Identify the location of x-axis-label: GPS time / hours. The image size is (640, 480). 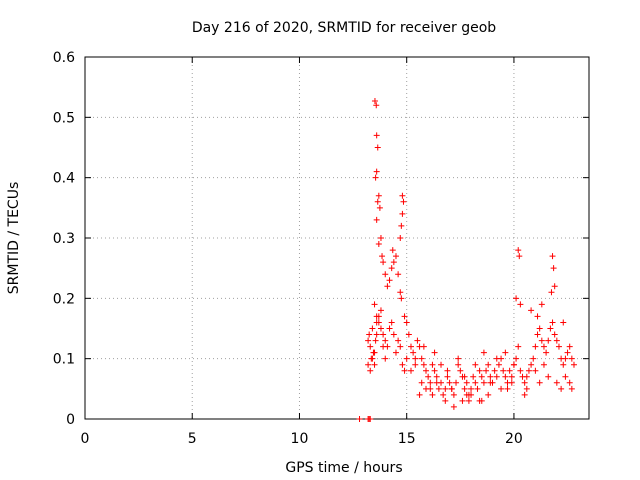
(343, 468).